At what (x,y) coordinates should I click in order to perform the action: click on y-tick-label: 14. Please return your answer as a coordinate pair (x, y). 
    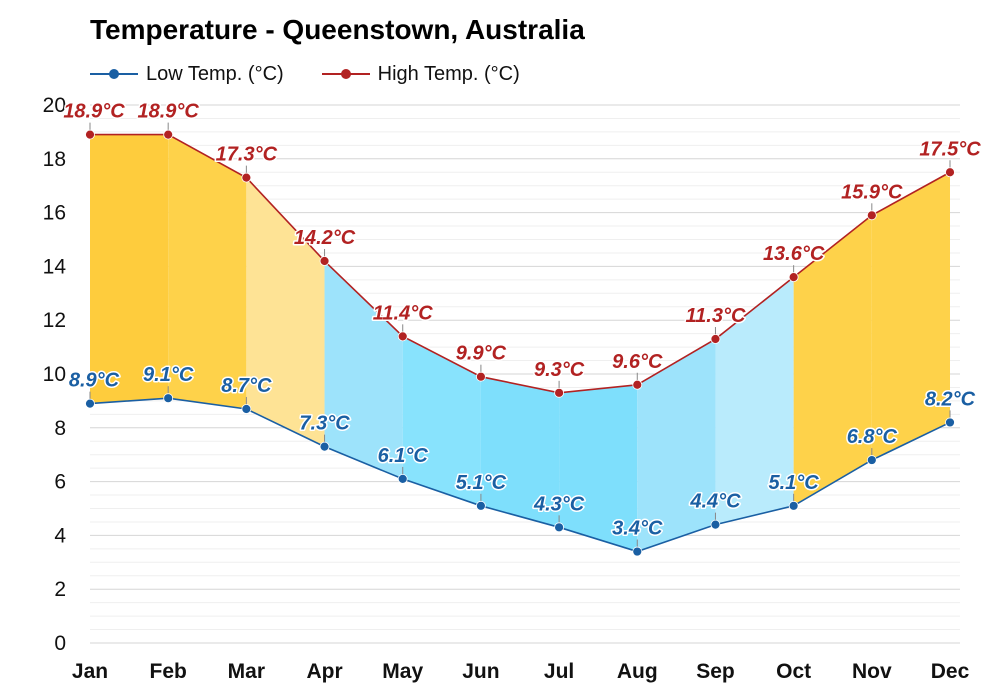
    Looking at the image, I should click on (55, 266).